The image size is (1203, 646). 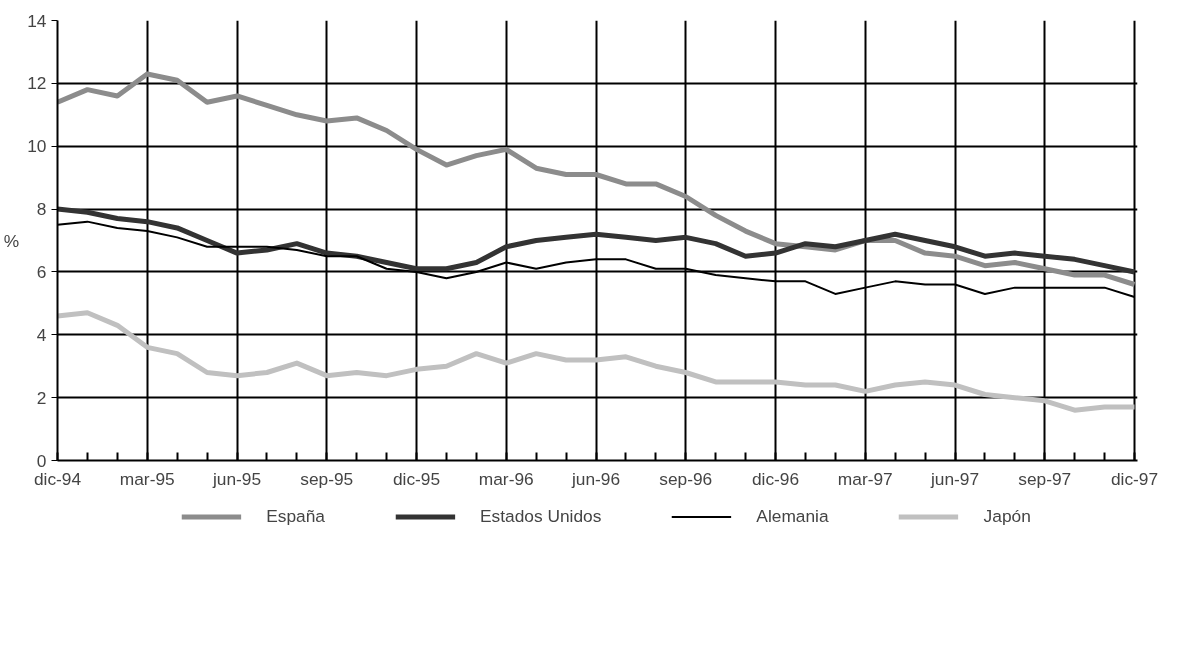 What do you see at coordinates (954, 478) in the screenshot?
I see `x-tick-label: jun-97` at bounding box center [954, 478].